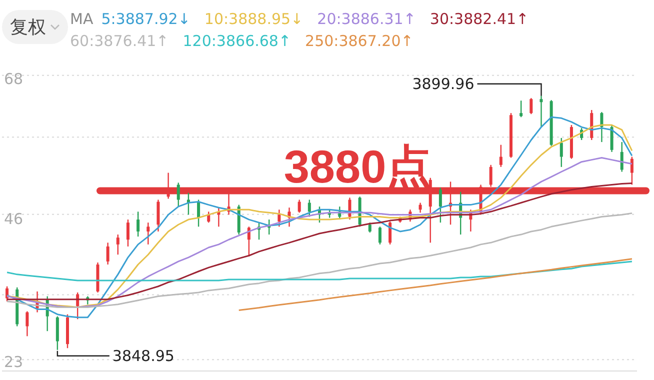 The width and height of the screenshot is (654, 380). What do you see at coordinates (14, 219) in the screenshot?
I see `annotation: 46` at bounding box center [14, 219].